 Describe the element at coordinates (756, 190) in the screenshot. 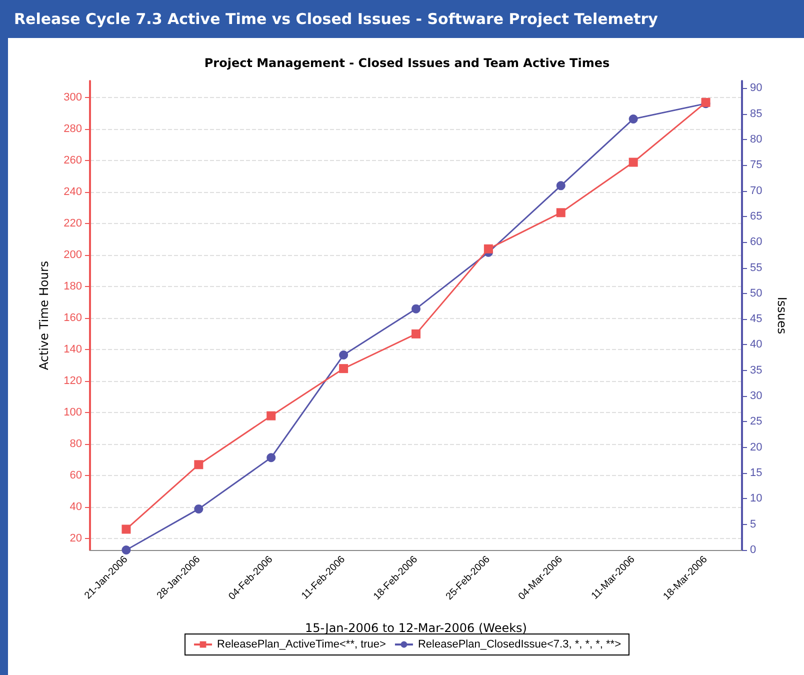

I see `y2-tick-label: 70` at that location.